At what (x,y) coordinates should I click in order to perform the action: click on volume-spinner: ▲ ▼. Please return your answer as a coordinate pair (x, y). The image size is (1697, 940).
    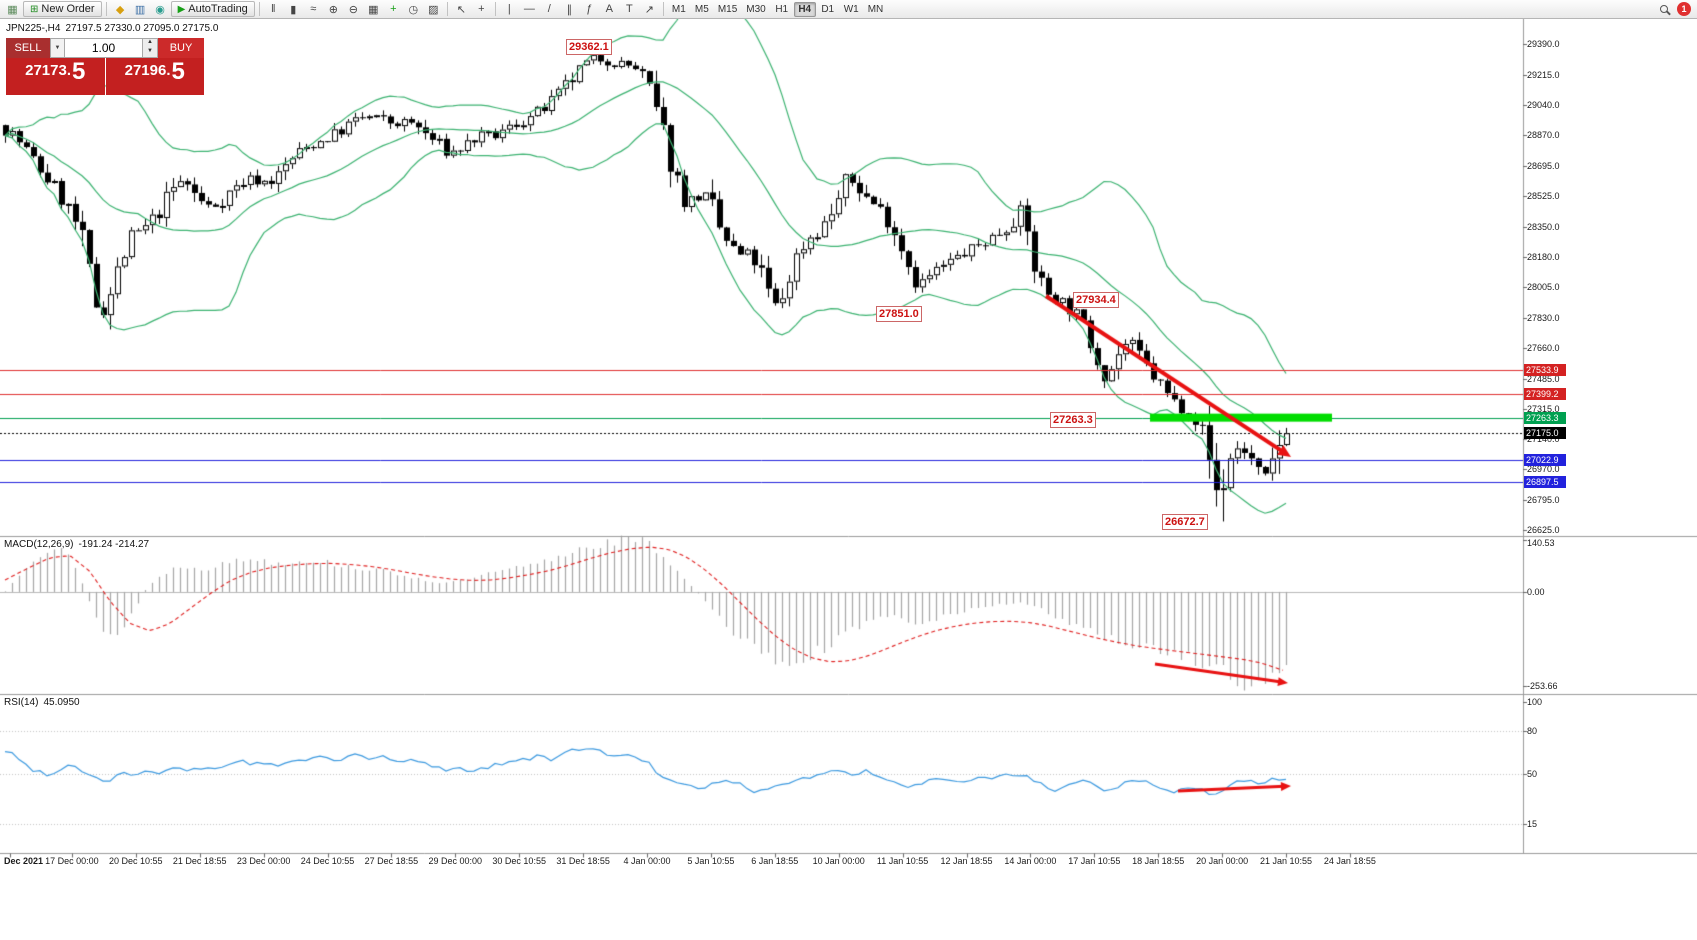
    Looking at the image, I should click on (150, 48).